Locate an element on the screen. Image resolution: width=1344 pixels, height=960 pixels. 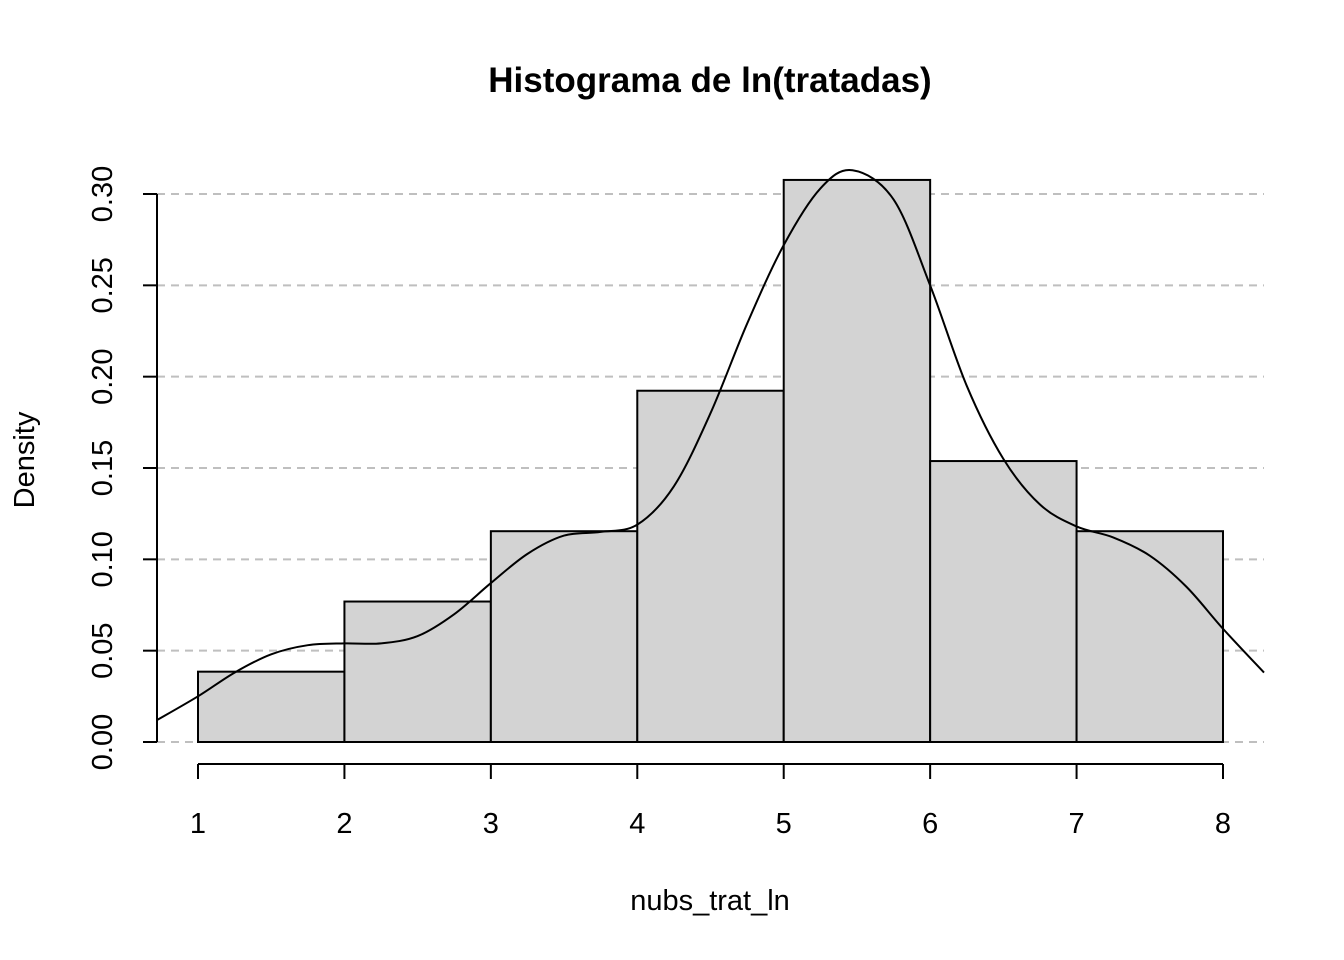
x-tick-label-0: 1 is located at coordinates (198, 824).